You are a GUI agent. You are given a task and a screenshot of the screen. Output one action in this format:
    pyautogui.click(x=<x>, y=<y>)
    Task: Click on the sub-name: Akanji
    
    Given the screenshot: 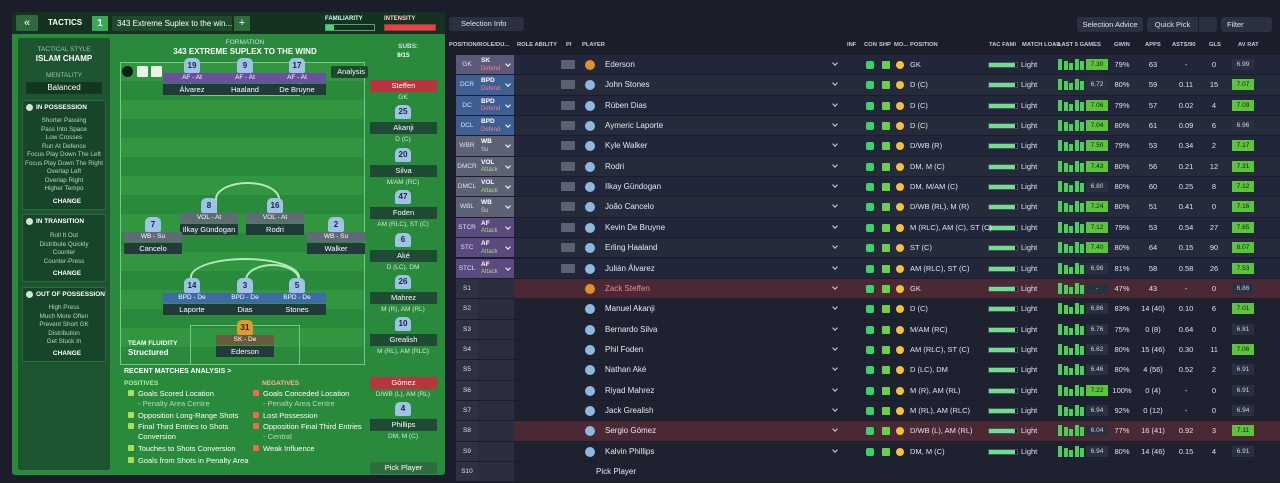 What is the action you would take?
    pyautogui.click(x=403, y=128)
    